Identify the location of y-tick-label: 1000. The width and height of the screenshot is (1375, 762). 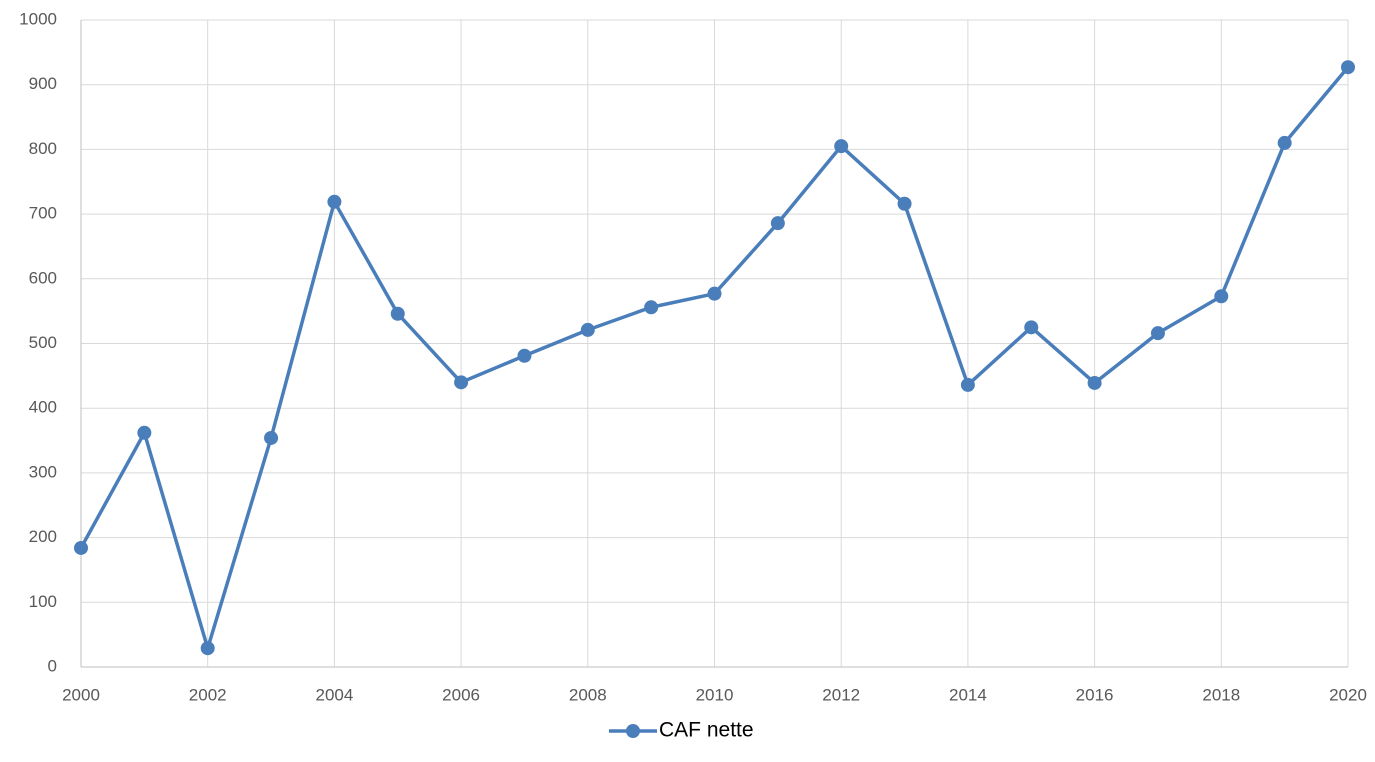
(38, 18).